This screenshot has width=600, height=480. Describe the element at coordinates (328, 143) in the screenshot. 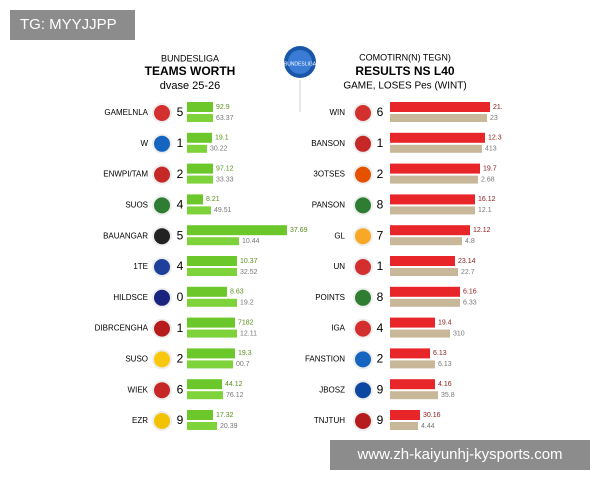

I see `team-name: BANSON` at that location.